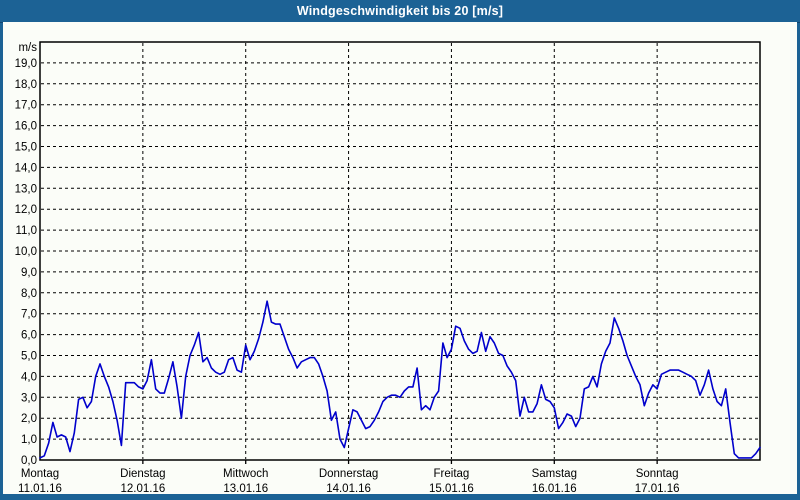 This screenshot has height=500, width=800. I want to click on window-title-bar: Windgeschwindigkeit bis 20 [m/s], so click(400, 11).